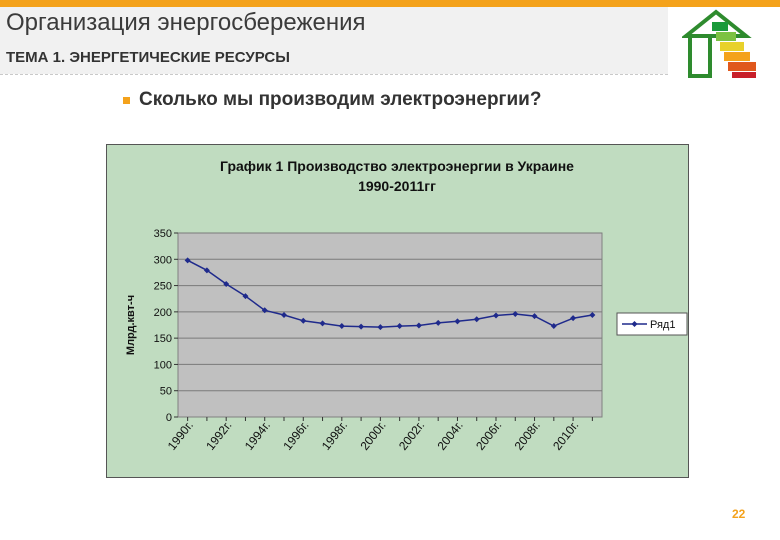 This screenshot has height=540, width=780. Describe the element at coordinates (565, 435) in the screenshot. I see `x-tick-label: 2010г.` at that location.